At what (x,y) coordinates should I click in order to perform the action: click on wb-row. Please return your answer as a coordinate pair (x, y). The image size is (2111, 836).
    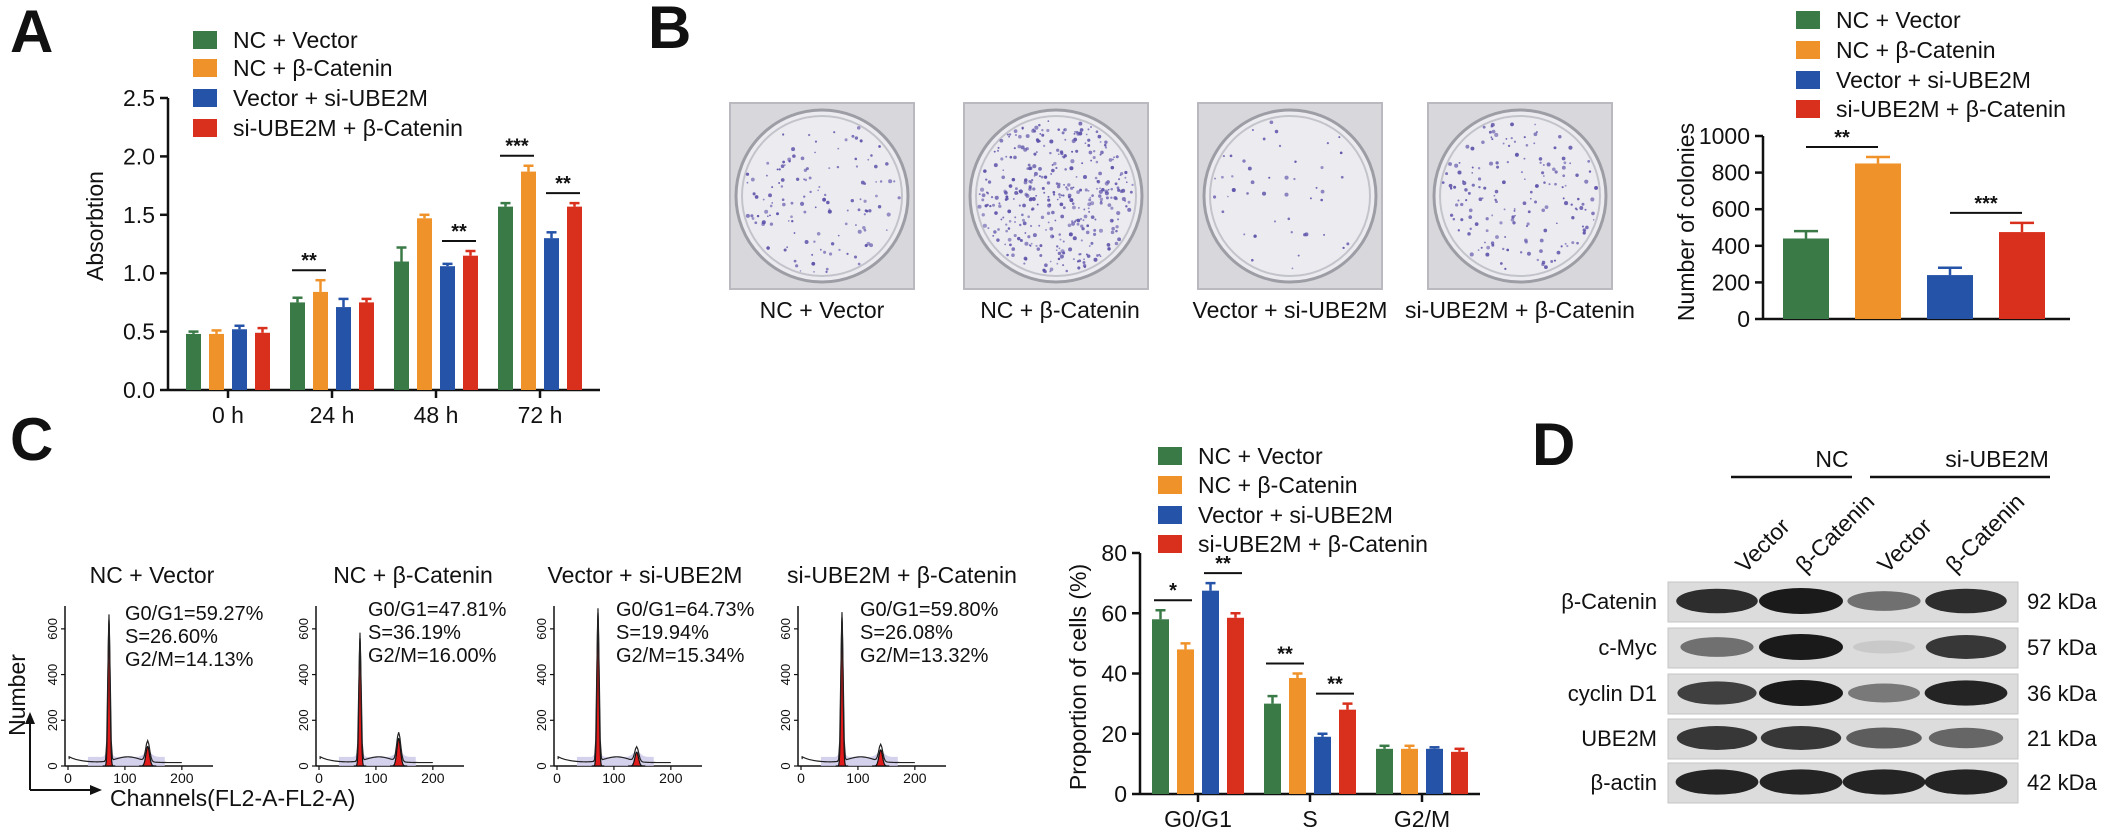
    Looking at the image, I should click on (1843, 694).